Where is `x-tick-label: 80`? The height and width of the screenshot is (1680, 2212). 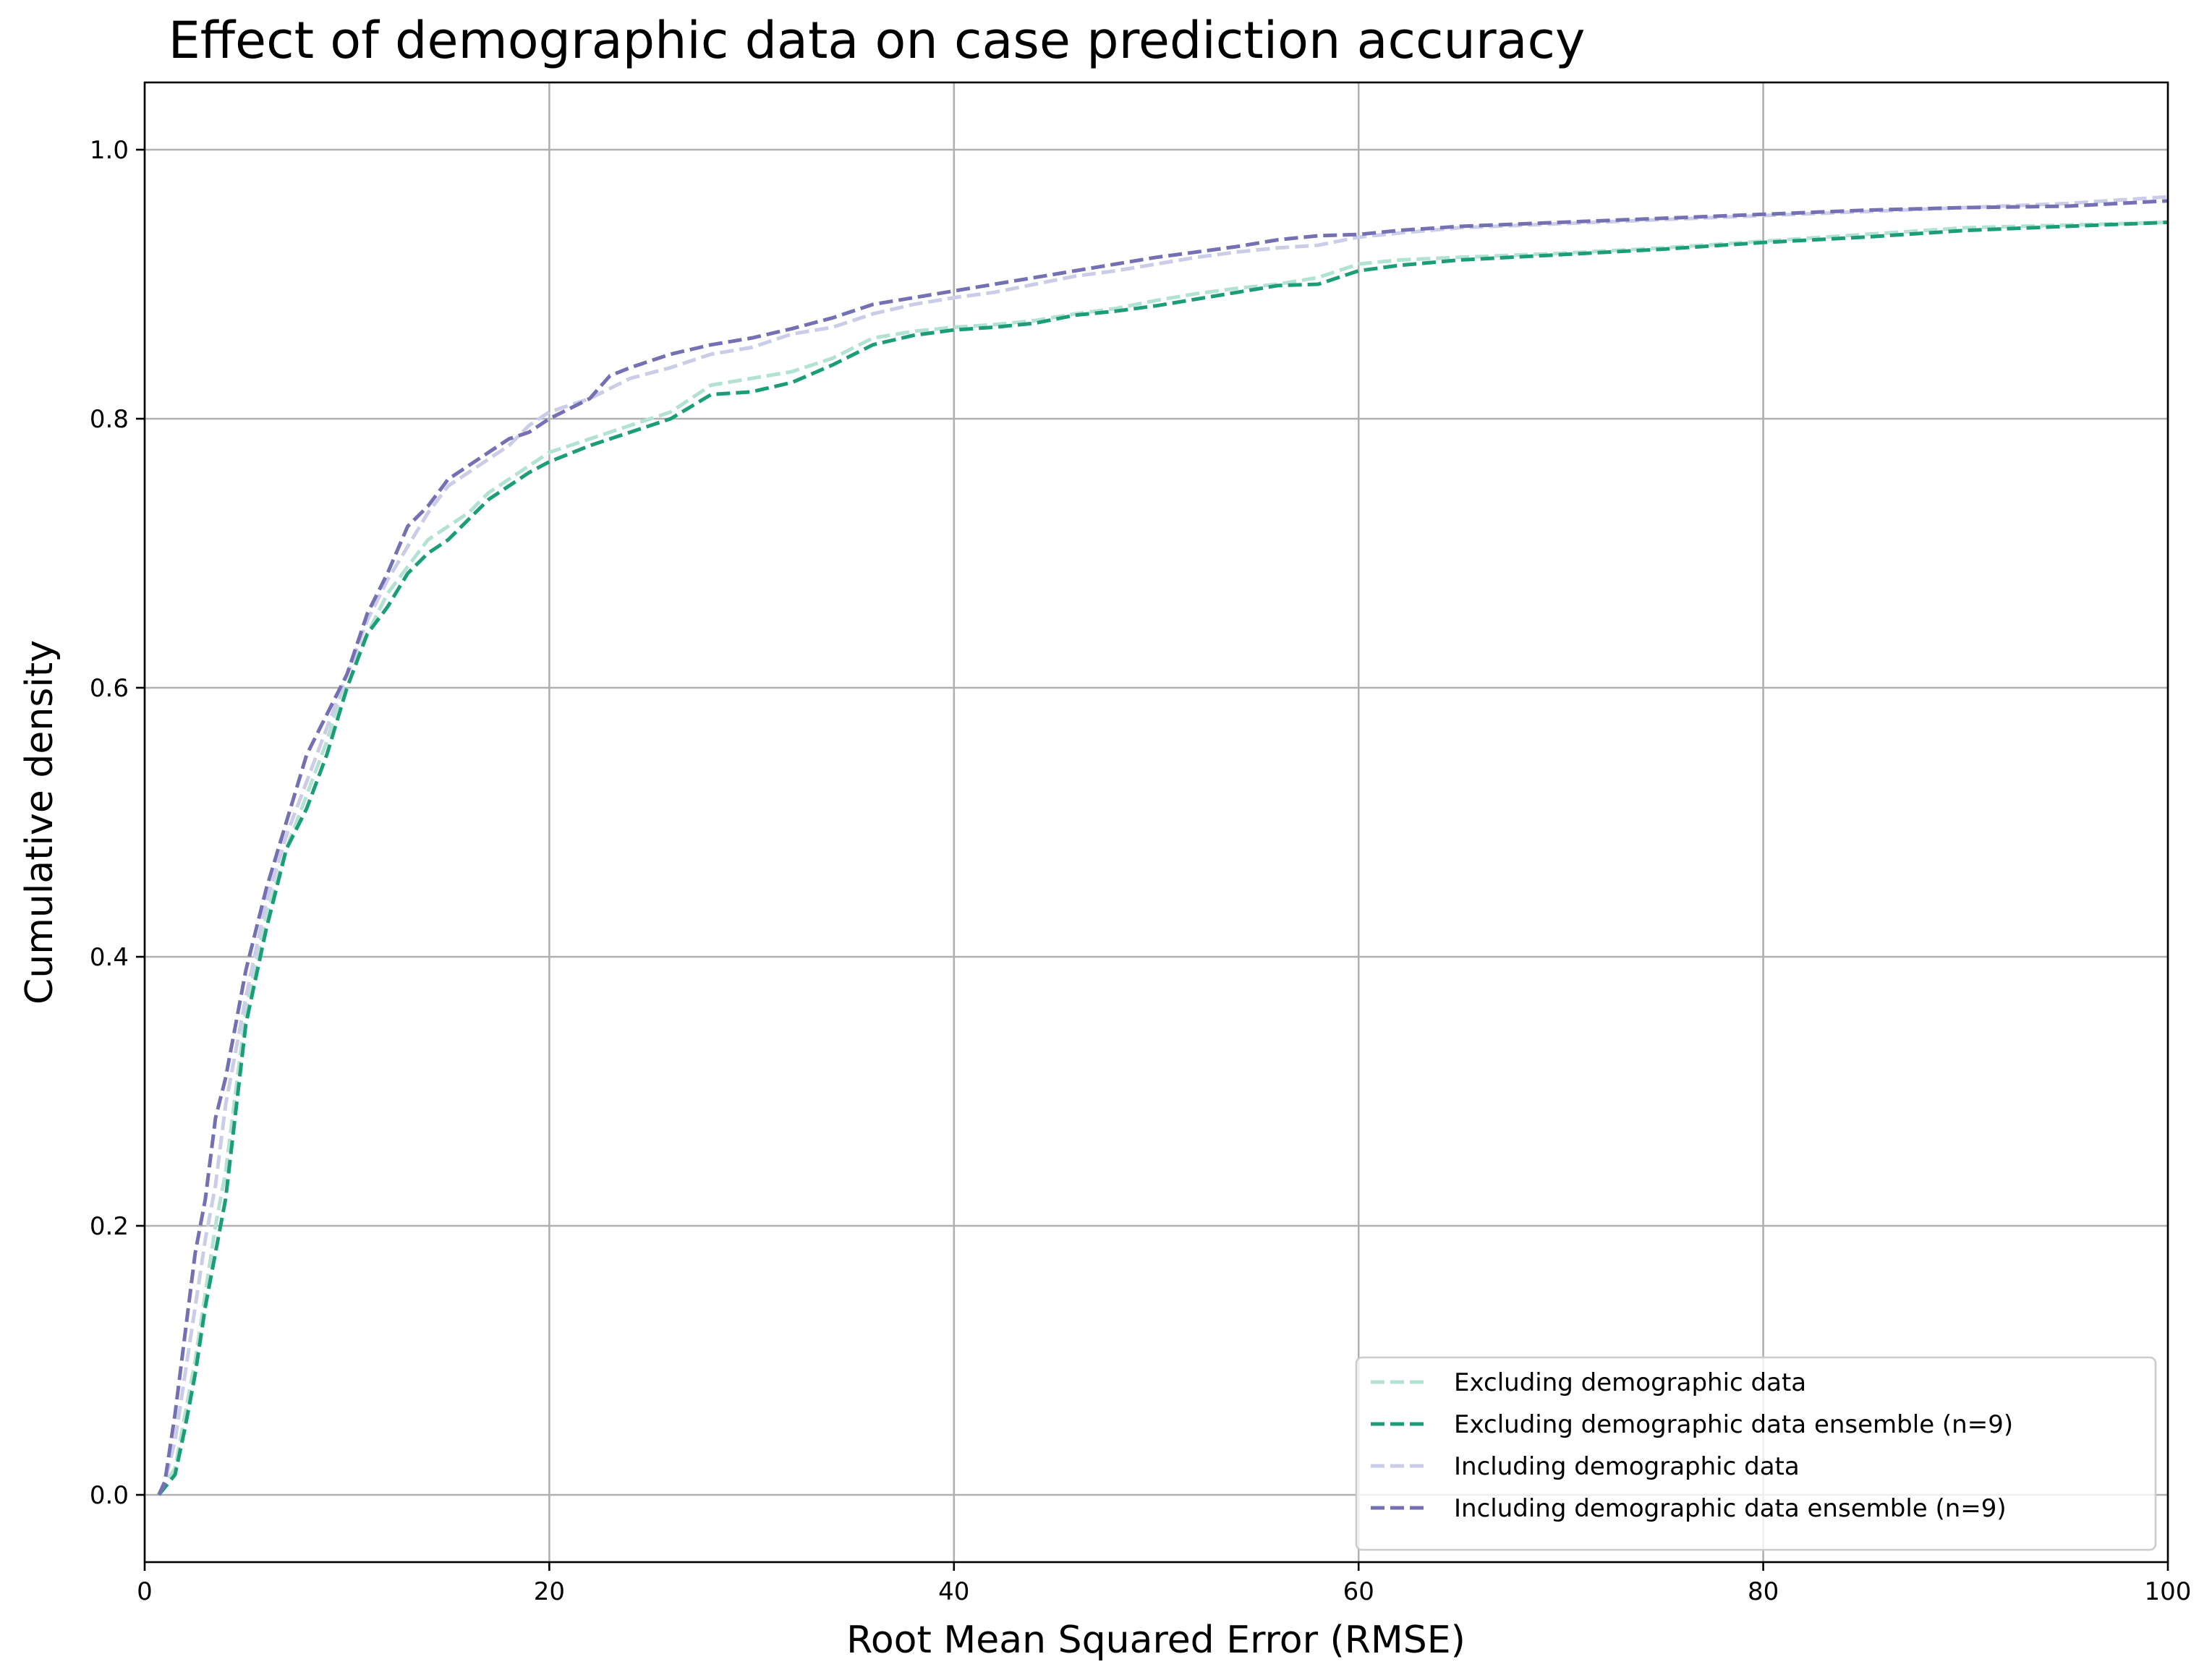 x-tick-label: 80 is located at coordinates (1763, 1591).